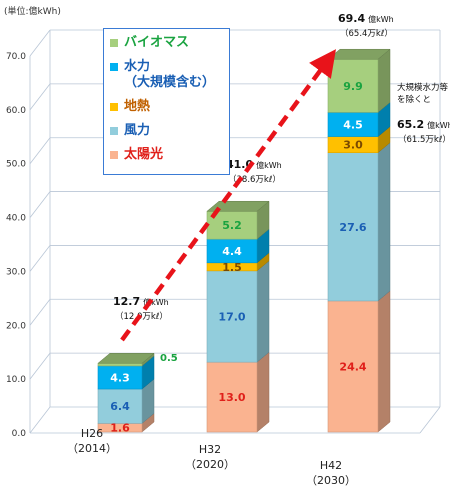  What do you see at coordinates (210, 449) in the screenshot?
I see `x-tick-label: H32` at bounding box center [210, 449].